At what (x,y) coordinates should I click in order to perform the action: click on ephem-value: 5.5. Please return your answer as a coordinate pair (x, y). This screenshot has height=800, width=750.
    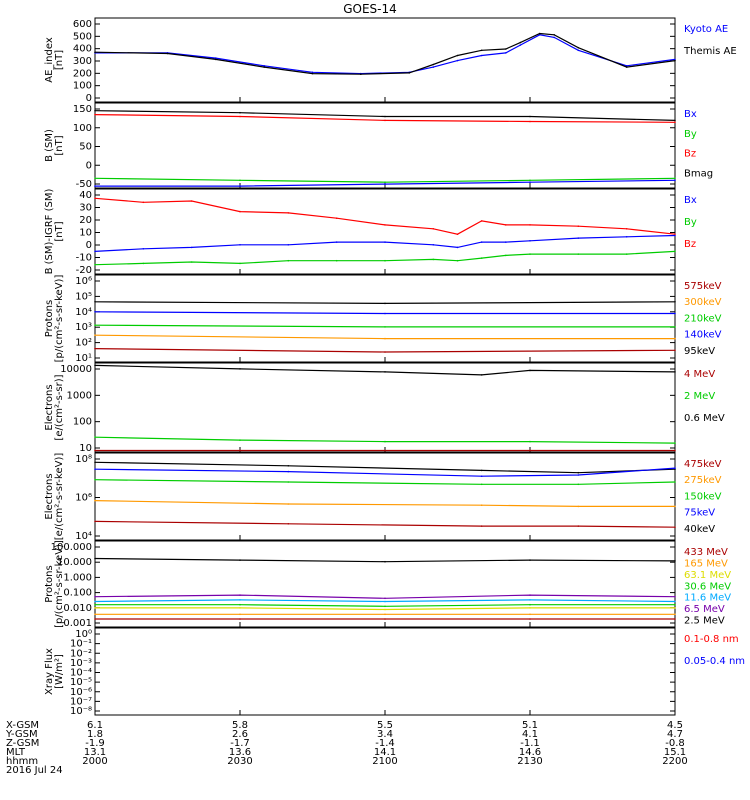
    Looking at the image, I should click on (385, 725).